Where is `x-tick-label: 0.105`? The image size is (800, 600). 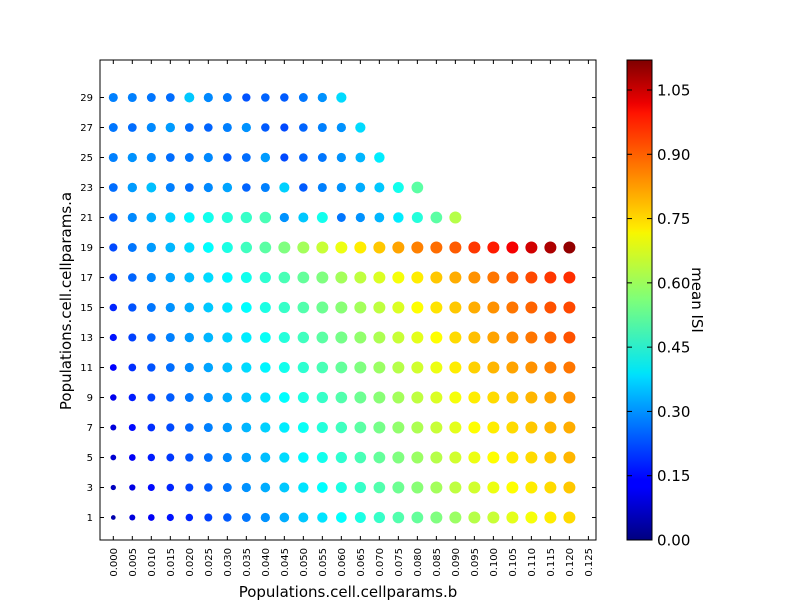
x-tick-label: 0.105 is located at coordinates (513, 562).